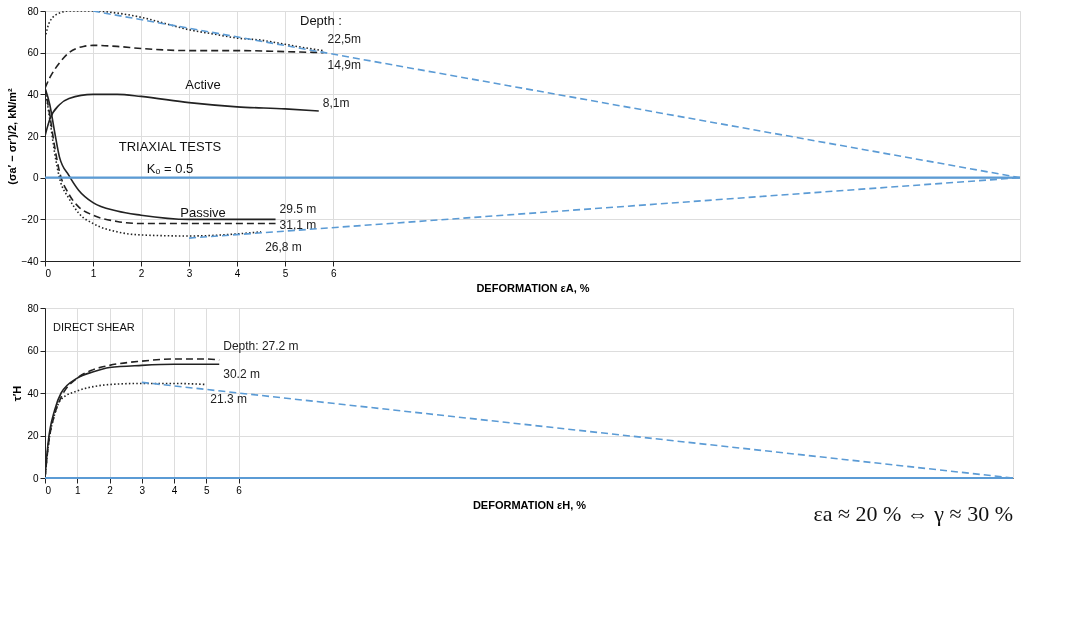 This screenshot has height=619, width=1068. Describe the element at coordinates (229, 398) in the screenshot. I see `series-label: 21.3 m` at that location.